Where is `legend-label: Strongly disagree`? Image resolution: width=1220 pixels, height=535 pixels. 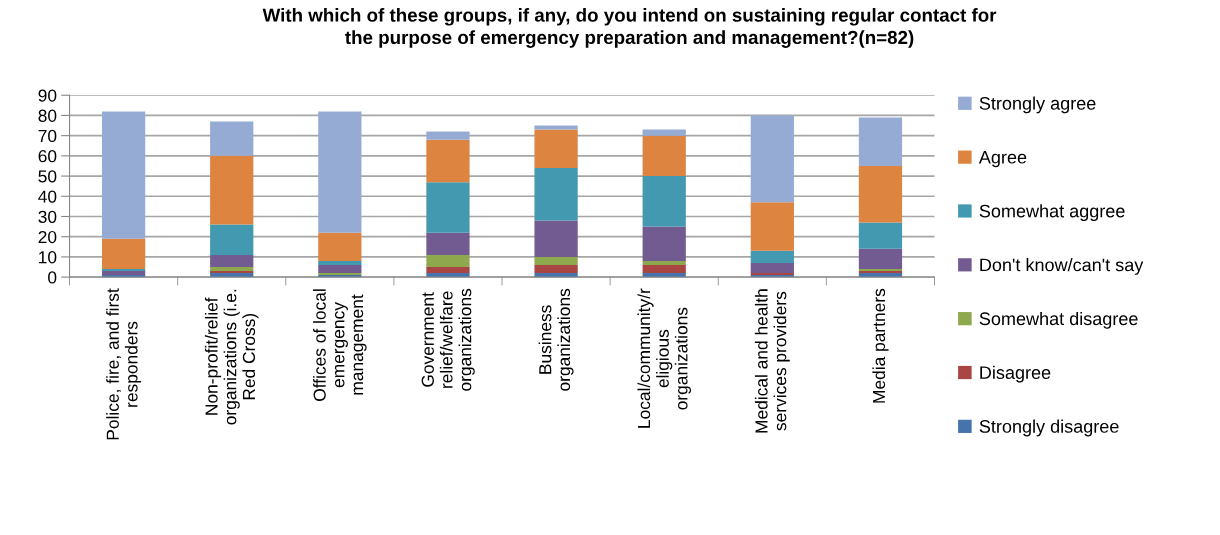 legend-label: Strongly disagree is located at coordinates (1049, 428).